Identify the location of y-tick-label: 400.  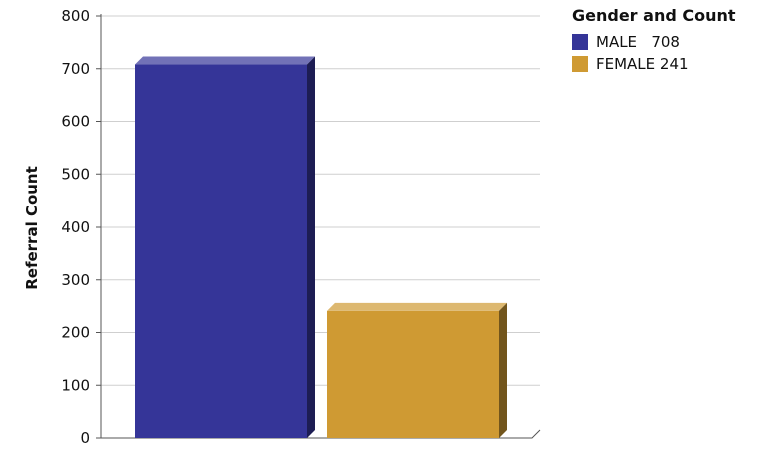
(75, 227).